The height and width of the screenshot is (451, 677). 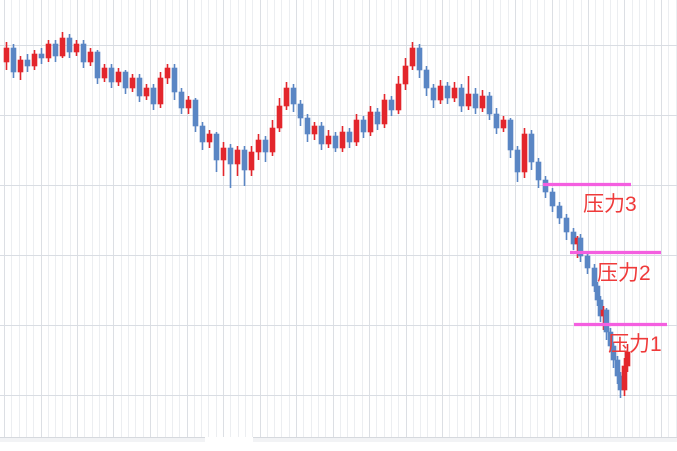 What do you see at coordinates (635, 344) in the screenshot?
I see `resistance-label-1: 压力1` at bounding box center [635, 344].